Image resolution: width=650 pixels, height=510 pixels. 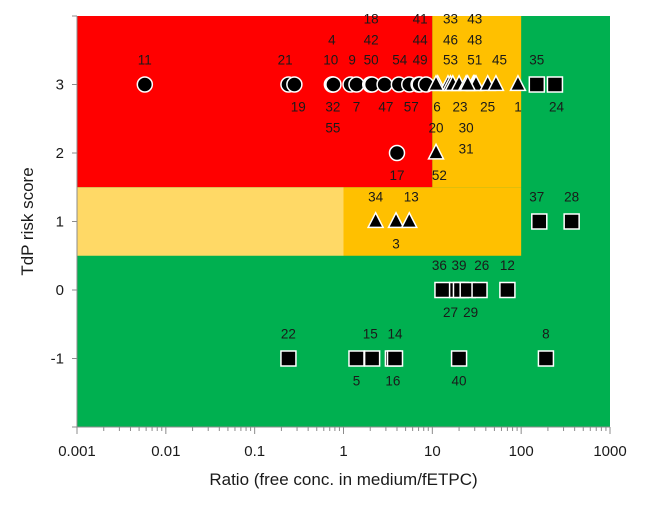 What do you see at coordinates (521, 451) in the screenshot?
I see `x-tick-label: 100` at bounding box center [521, 451].